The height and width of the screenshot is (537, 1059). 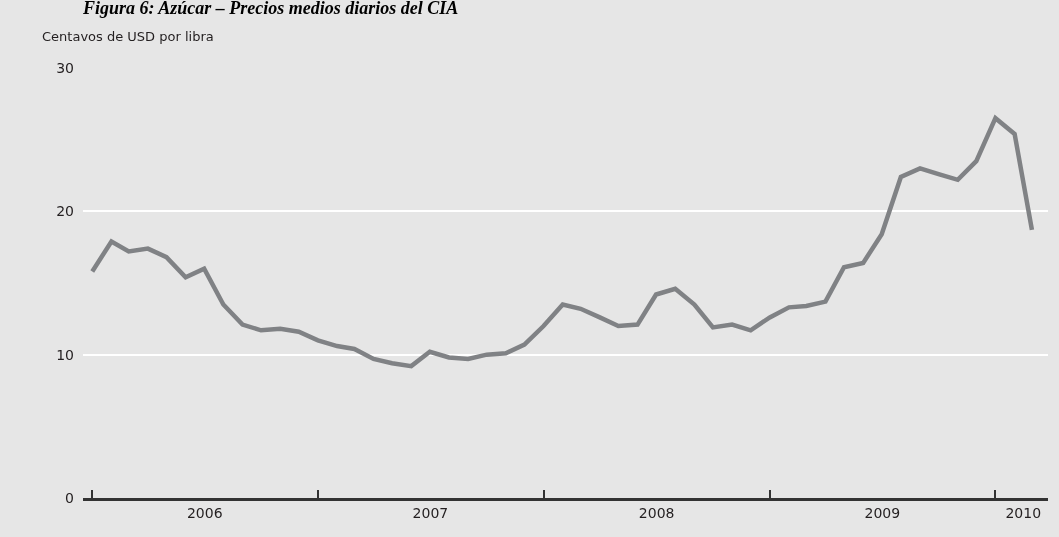 I want to click on y-tick-label: 10, so click(x=65, y=354).